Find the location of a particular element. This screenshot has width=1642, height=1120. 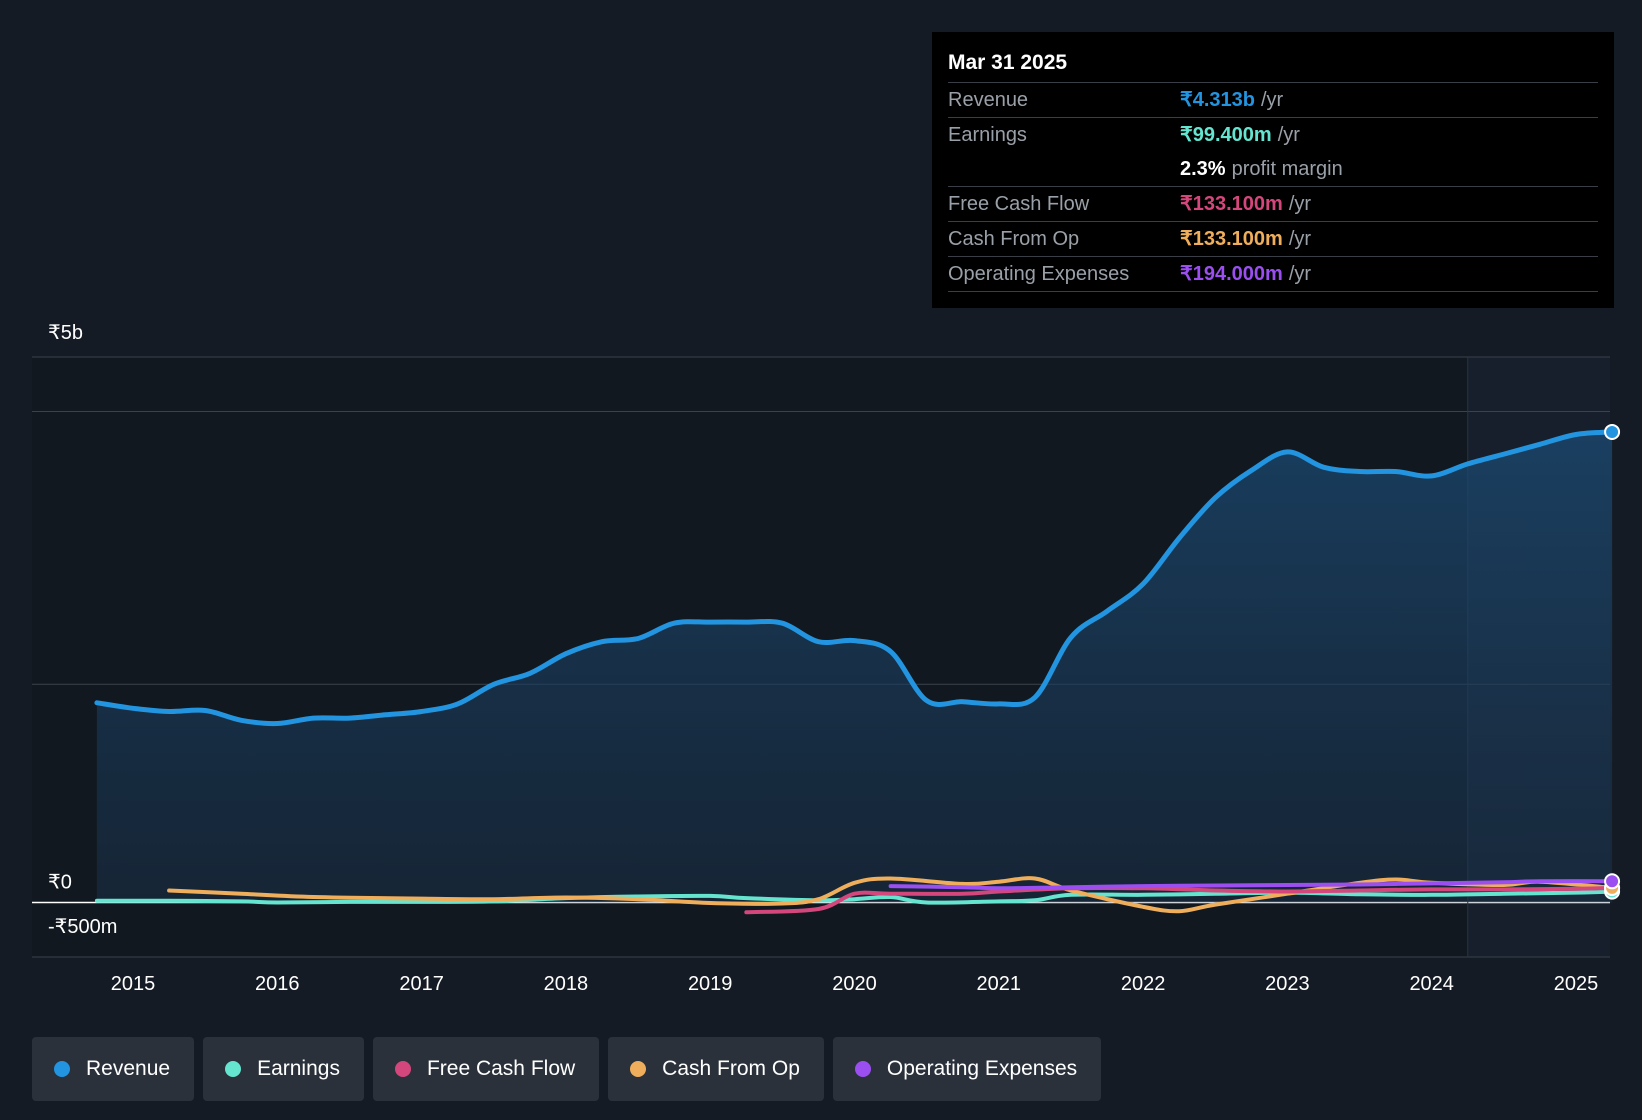

tooltip-row-profit-margin: 2.3% profit margin is located at coordinates (1273, 169).